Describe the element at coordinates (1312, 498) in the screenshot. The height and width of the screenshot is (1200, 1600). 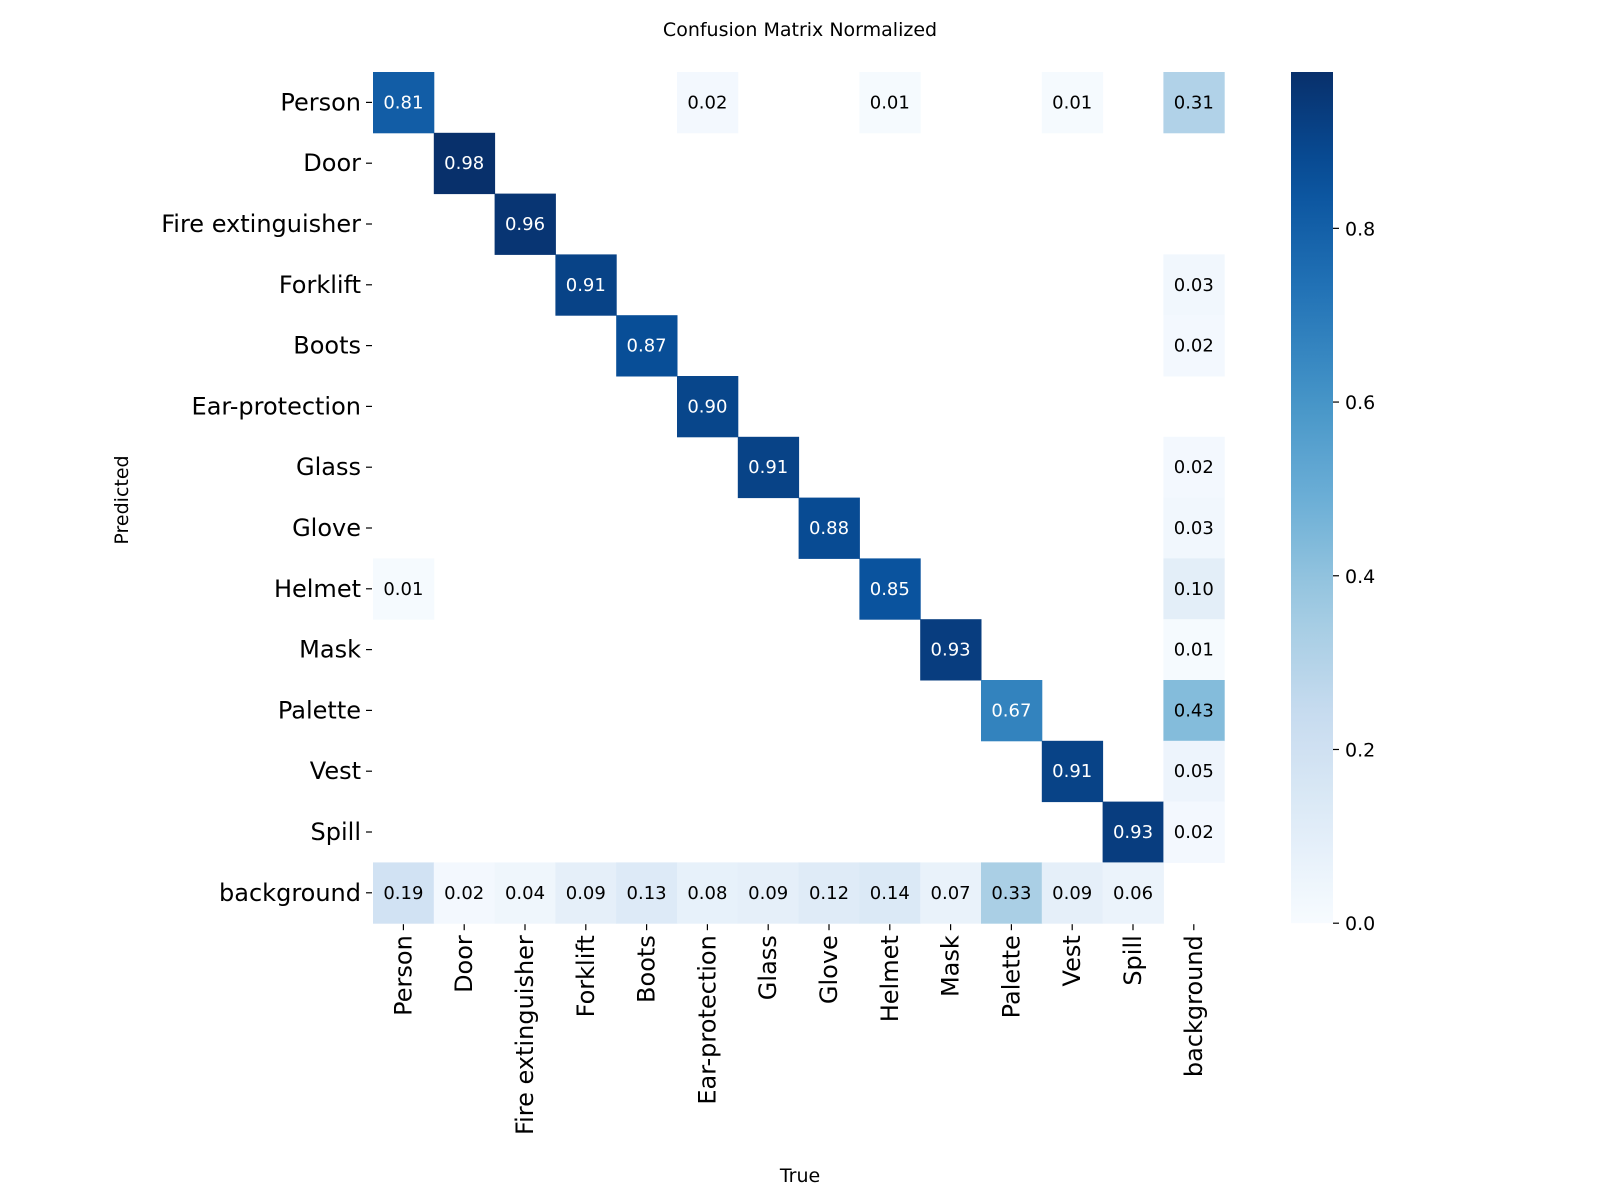
I see `colorbar-gradient` at that location.